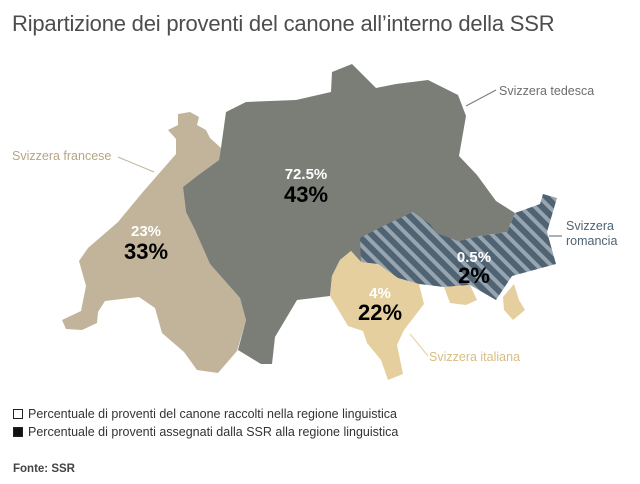 Image resolution: width=640 pixels, height=484 pixels. What do you see at coordinates (18, 414) in the screenshot?
I see `legend-empty-box-icon` at bounding box center [18, 414].